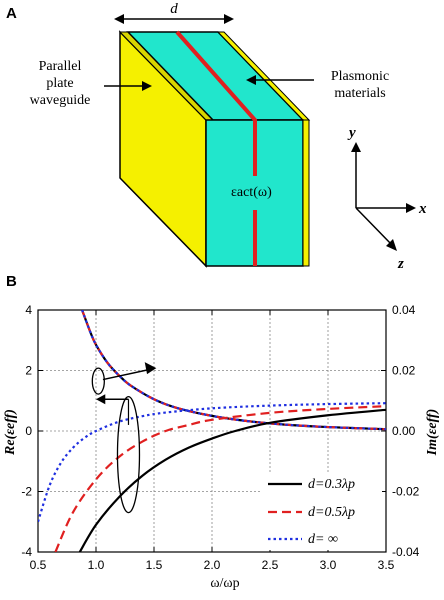 The width and height of the screenshot is (444, 600). What do you see at coordinates (96, 565) in the screenshot?
I see `x-tick-label: 1.0` at bounding box center [96, 565].